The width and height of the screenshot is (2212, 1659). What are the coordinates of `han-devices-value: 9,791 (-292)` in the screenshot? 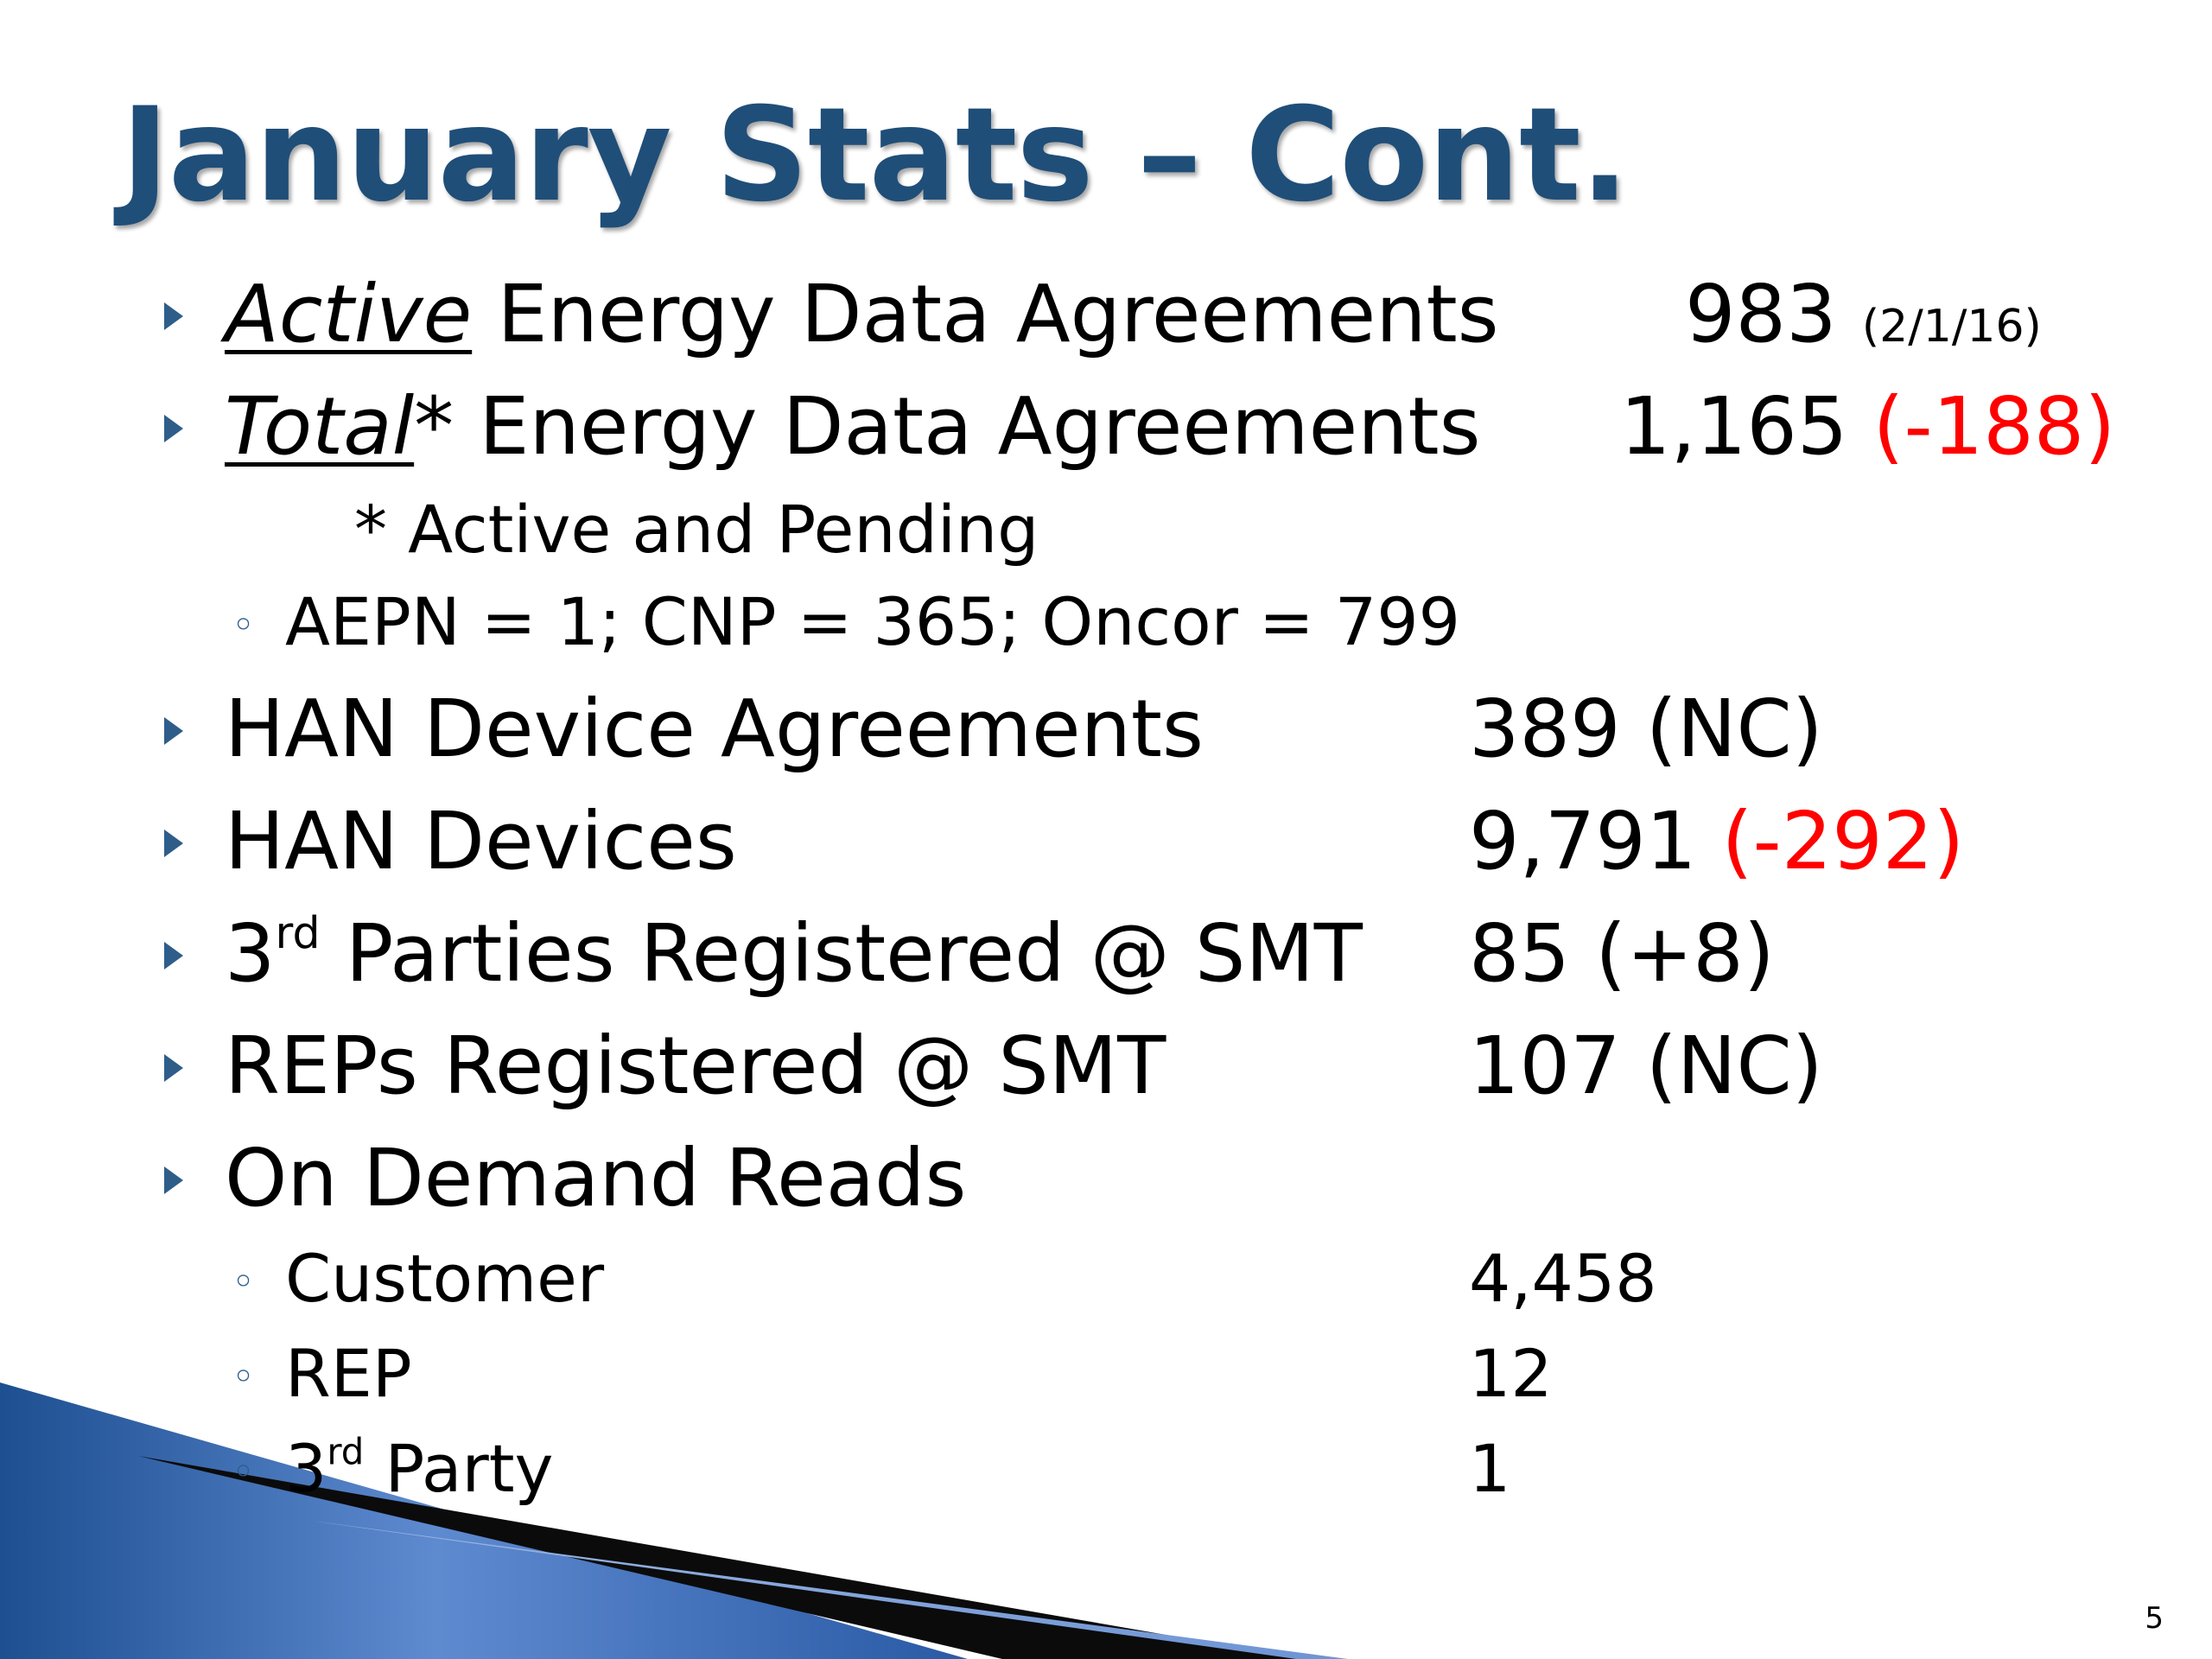 It's located at (1716, 841).